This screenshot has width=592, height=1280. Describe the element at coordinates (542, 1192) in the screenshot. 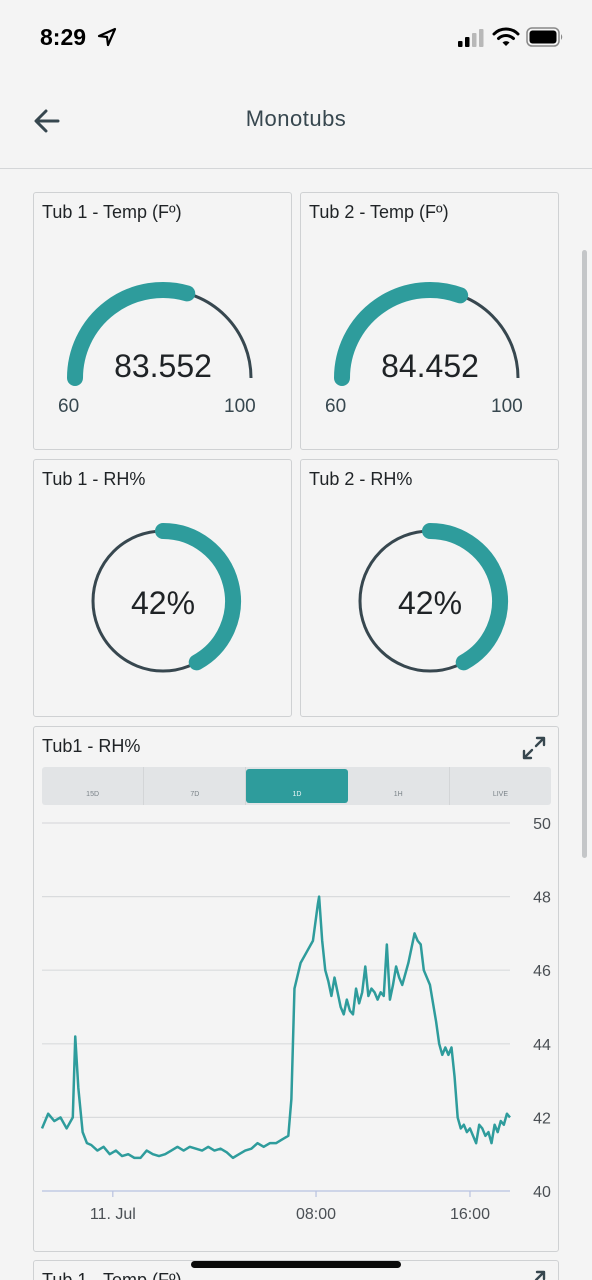

I see `y-tick-label: 40` at that location.